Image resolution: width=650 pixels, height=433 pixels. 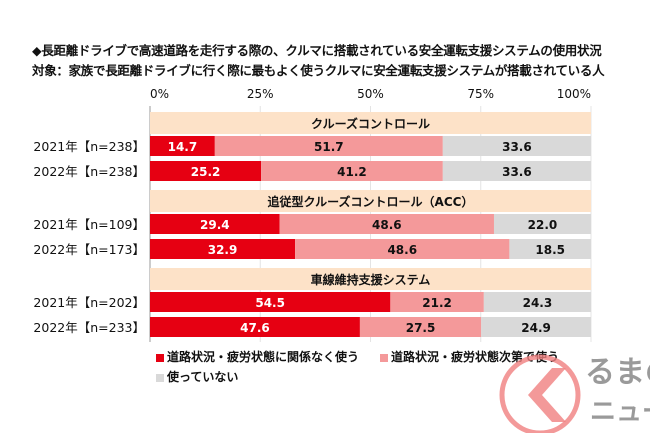 What do you see at coordinates (89, 146) in the screenshot?
I see `row-label: 2021年【n=238】` at bounding box center [89, 146].